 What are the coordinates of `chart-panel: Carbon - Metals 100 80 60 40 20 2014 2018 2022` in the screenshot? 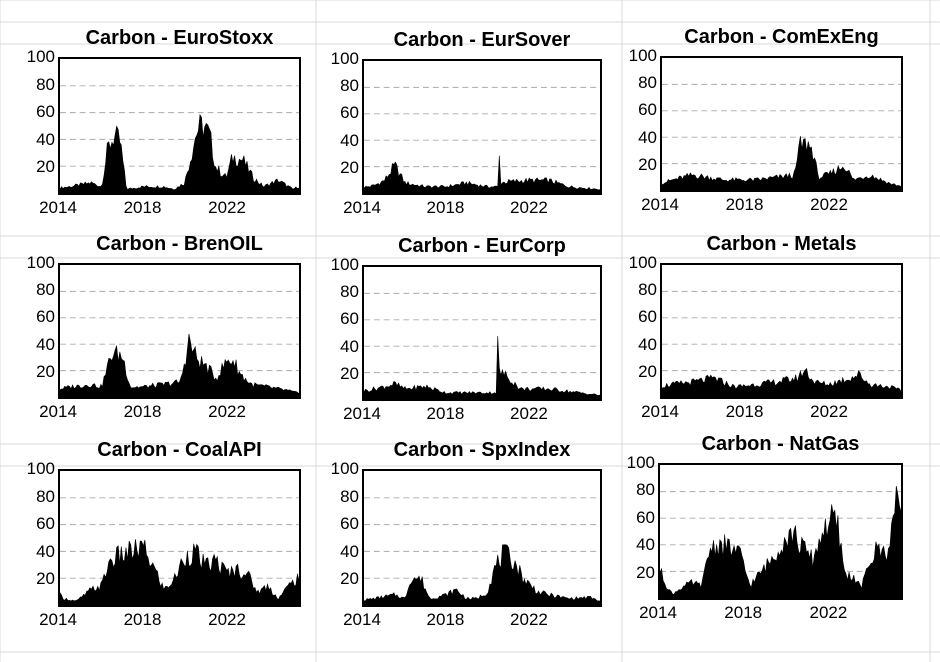 It's located at (766, 326).